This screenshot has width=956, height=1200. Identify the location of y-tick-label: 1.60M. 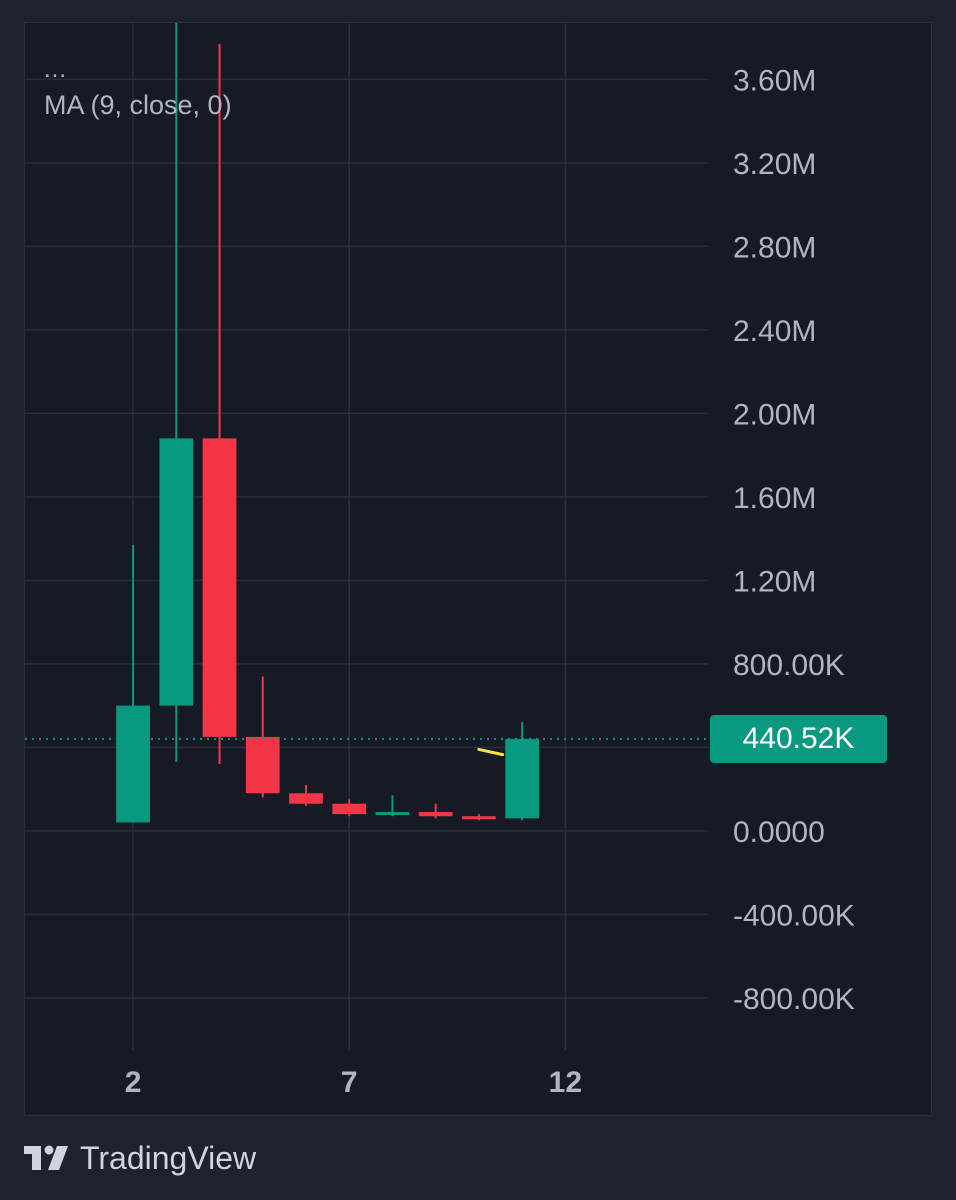
(774, 498).